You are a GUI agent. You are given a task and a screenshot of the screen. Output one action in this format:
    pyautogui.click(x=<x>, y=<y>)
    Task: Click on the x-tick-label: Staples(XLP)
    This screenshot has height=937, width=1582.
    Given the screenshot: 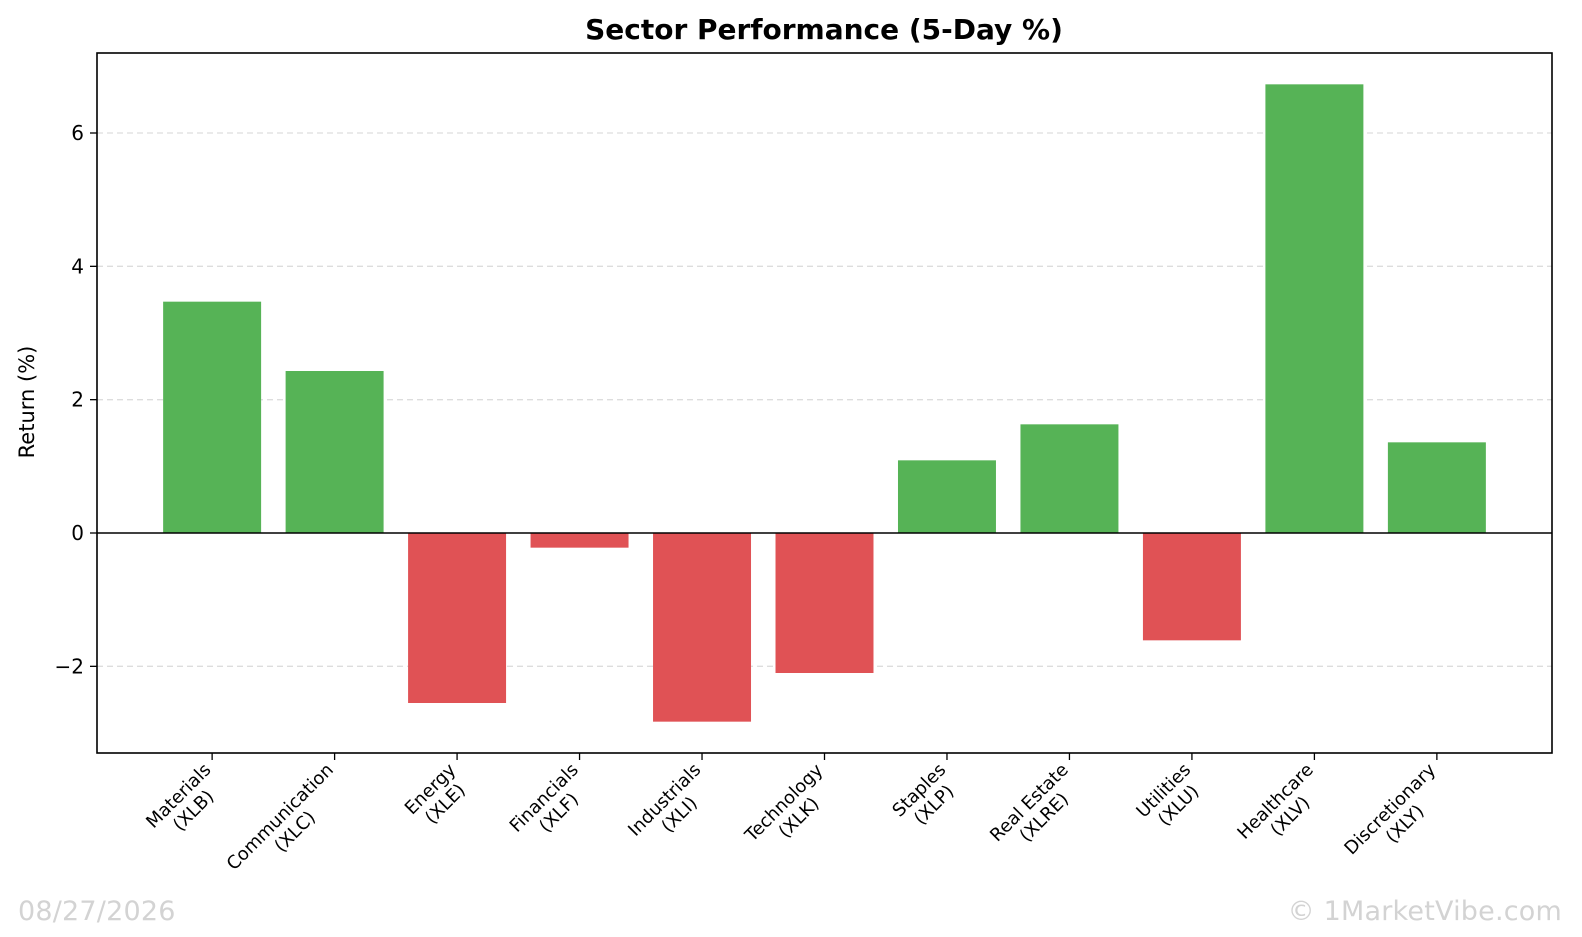 What is the action you would take?
    pyautogui.click(x=926, y=797)
    